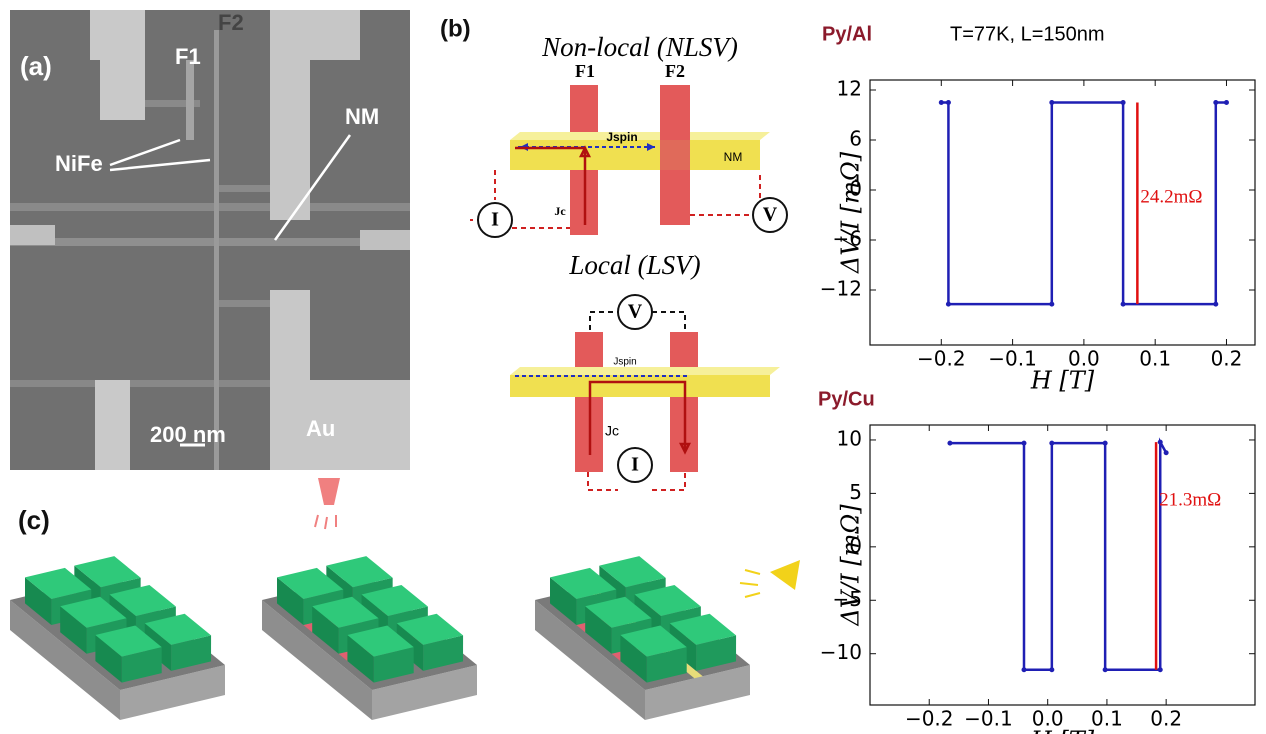 Image resolution: width=1266 pixels, height=734 pixels. Describe the element at coordinates (216, 250) in the screenshot. I see `nife-f2` at that location.